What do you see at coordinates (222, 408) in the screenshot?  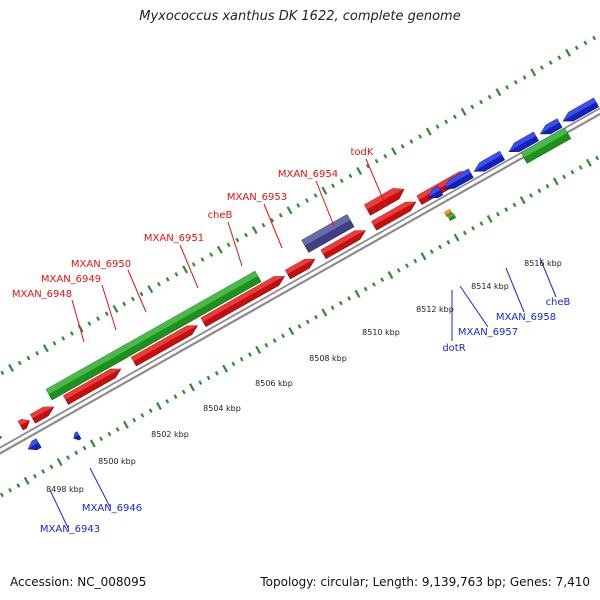 I see `ruler-label: 8504 kbp` at bounding box center [222, 408].